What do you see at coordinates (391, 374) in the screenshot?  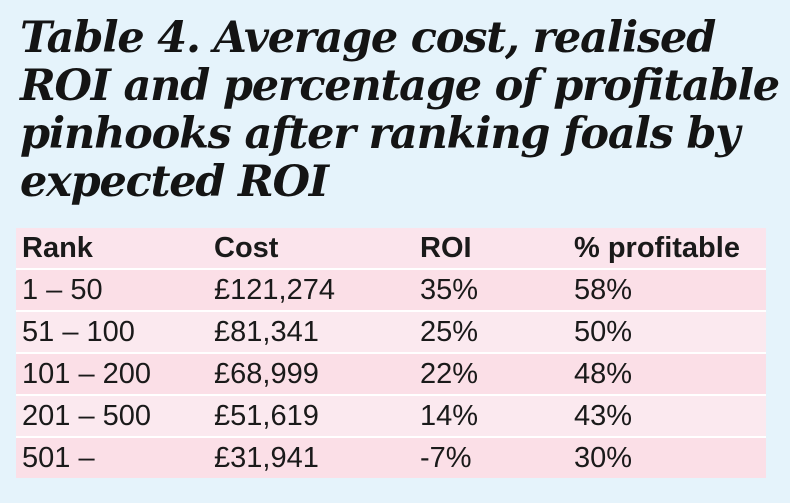 I see `table-row: 101 – 200 £68,999 22% 48%` at bounding box center [391, 374].